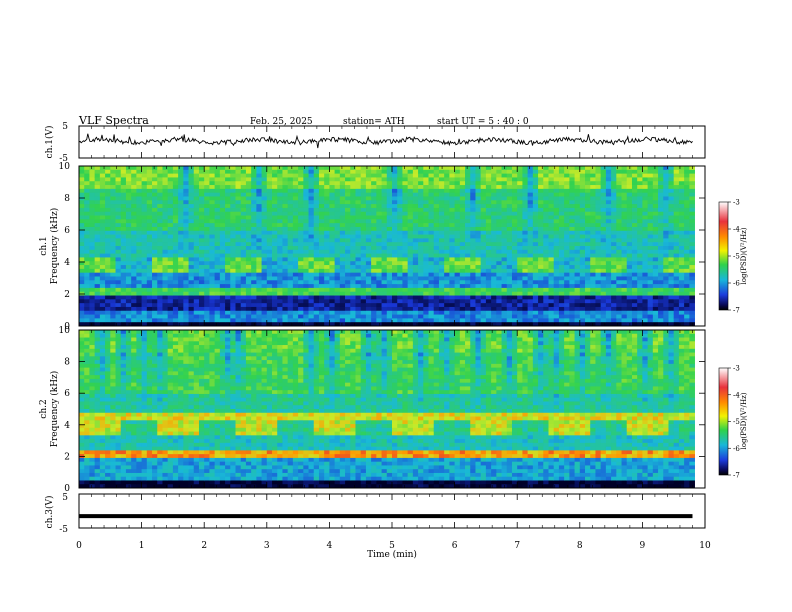  What do you see at coordinates (723, 256) in the screenshot?
I see `ch1-colorbar-scale` at bounding box center [723, 256].